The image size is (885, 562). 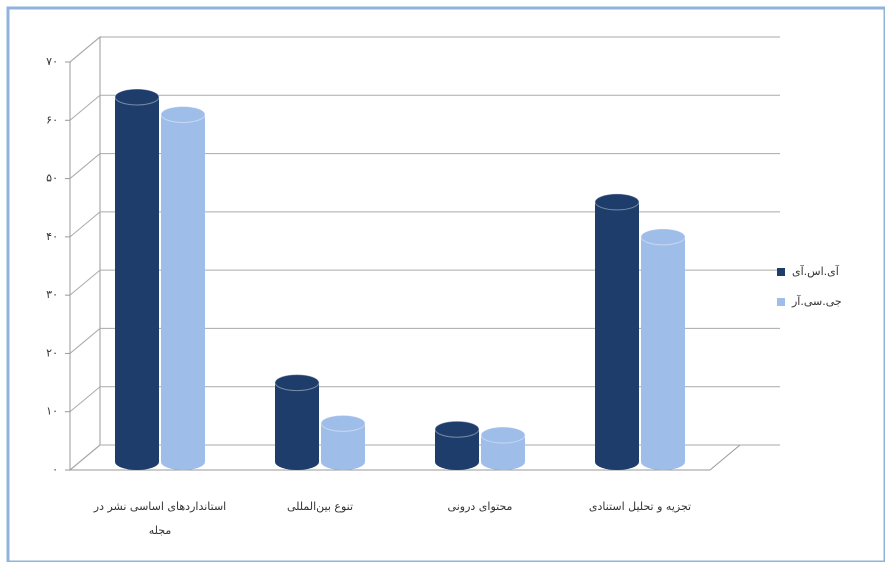 I want to click on x-tick-label: محتوای درونی, so click(x=480, y=506).